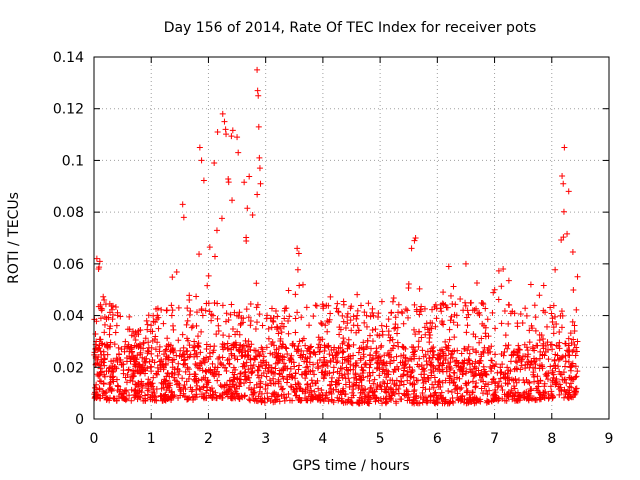 The width and height of the screenshot is (640, 480). Describe the element at coordinates (380, 439) in the screenshot. I see `x-tick-label: 5` at that location.